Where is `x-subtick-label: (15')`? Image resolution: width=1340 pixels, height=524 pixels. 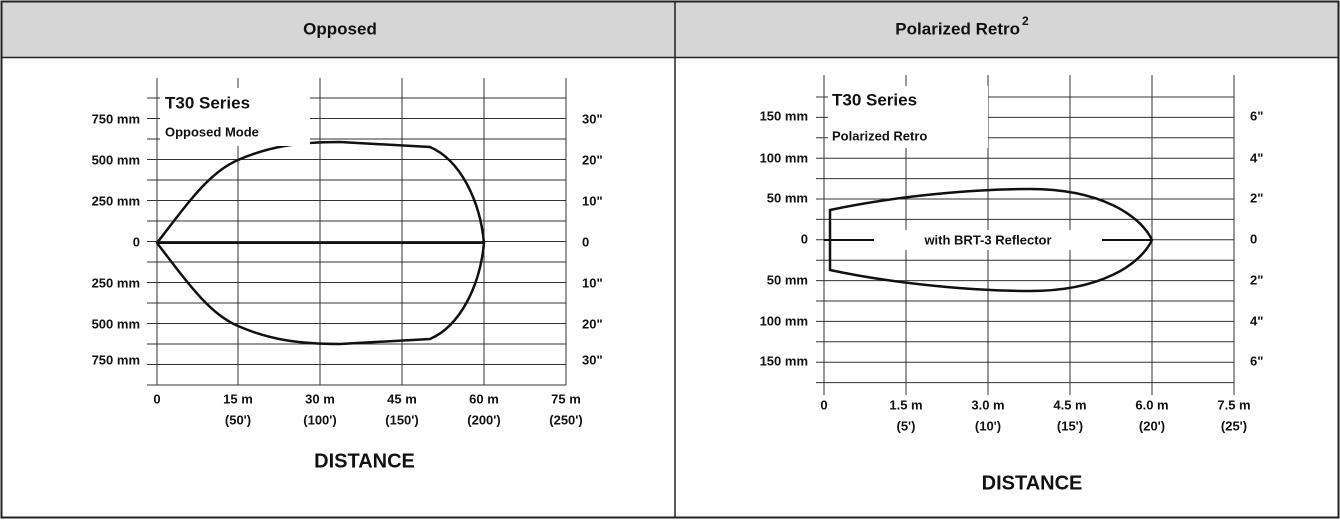 x-subtick-label: (15') is located at coordinates (1070, 425).